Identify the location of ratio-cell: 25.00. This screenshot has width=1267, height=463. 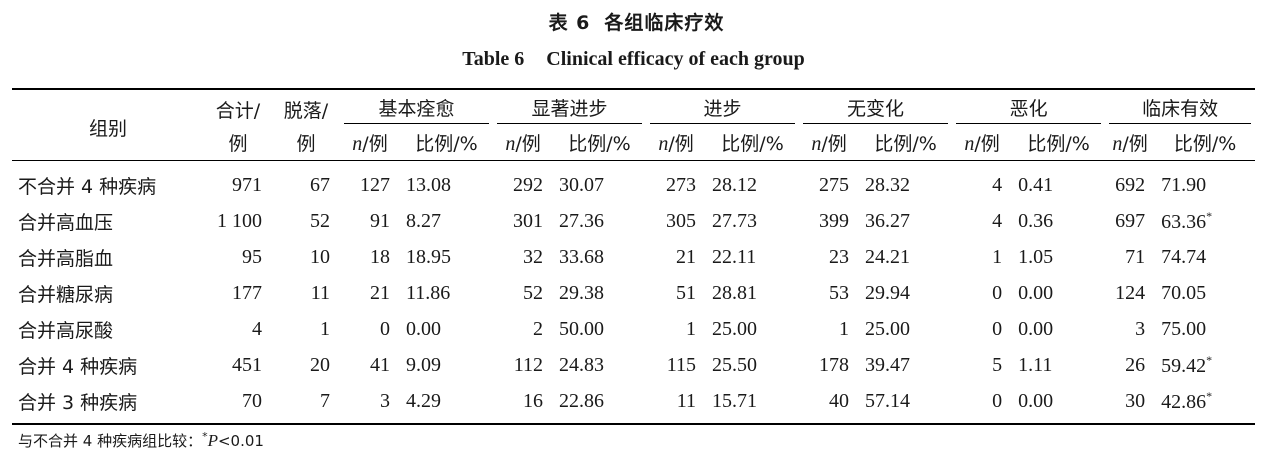
(735, 328).